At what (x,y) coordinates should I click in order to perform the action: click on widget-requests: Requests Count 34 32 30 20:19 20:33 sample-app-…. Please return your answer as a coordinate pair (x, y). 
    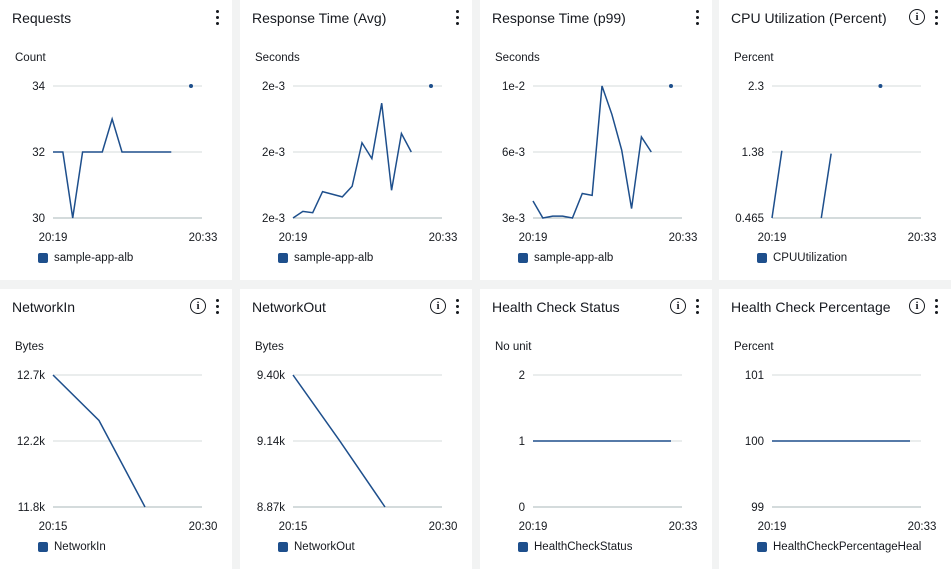
    Looking at the image, I should click on (116, 140).